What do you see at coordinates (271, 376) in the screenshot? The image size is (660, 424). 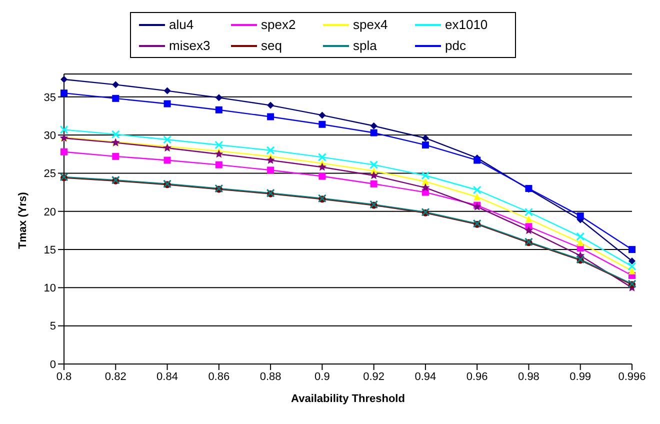 I see `x-tick-label: 0.88` at bounding box center [271, 376].